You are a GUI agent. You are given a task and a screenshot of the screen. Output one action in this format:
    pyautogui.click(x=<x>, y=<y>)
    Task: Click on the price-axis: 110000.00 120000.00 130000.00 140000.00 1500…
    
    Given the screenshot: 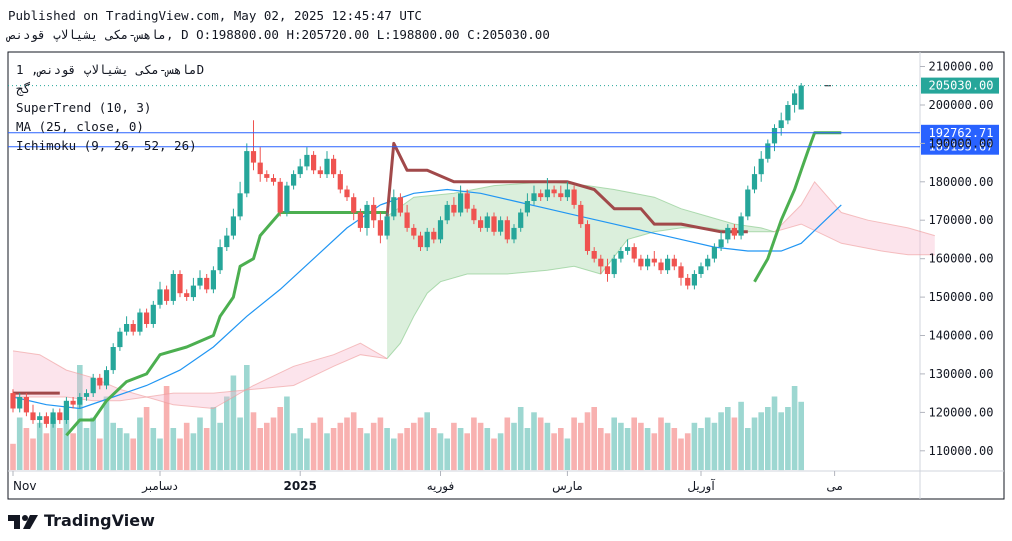 What is the action you would take?
    pyautogui.click(x=957, y=259)
    